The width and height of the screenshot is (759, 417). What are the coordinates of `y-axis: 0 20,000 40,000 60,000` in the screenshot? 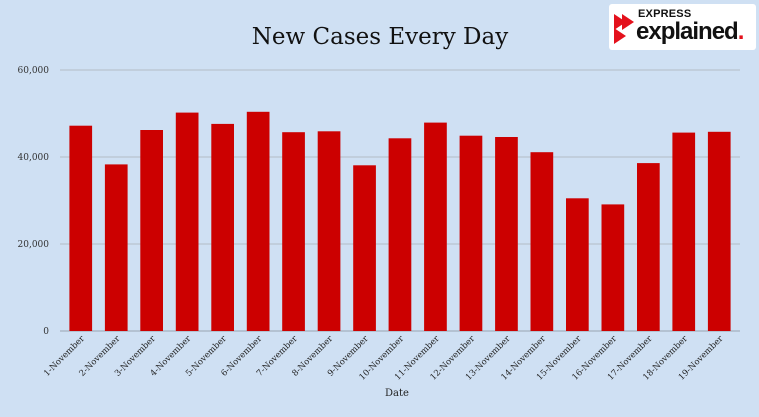 It's located at (34, 201).